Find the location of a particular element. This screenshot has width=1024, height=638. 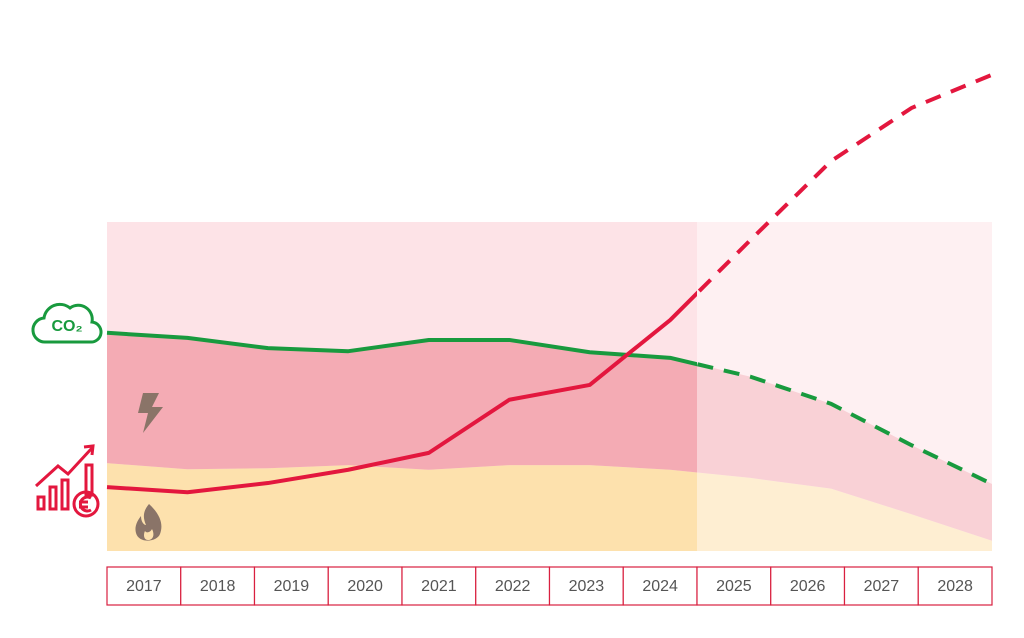

x-tick-label: 2021 is located at coordinates (439, 586).